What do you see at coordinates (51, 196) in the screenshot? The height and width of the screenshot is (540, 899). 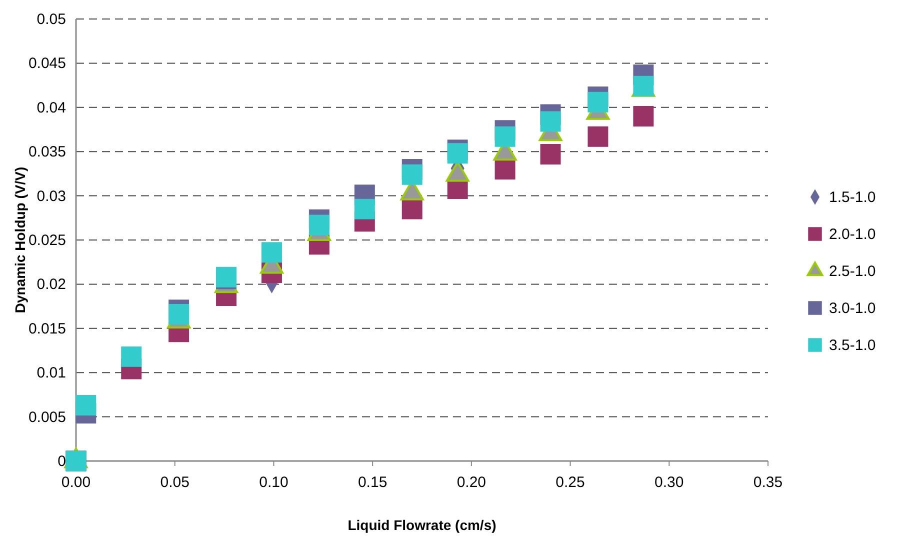 I see `y-tick-label: 0.03` at bounding box center [51, 196].